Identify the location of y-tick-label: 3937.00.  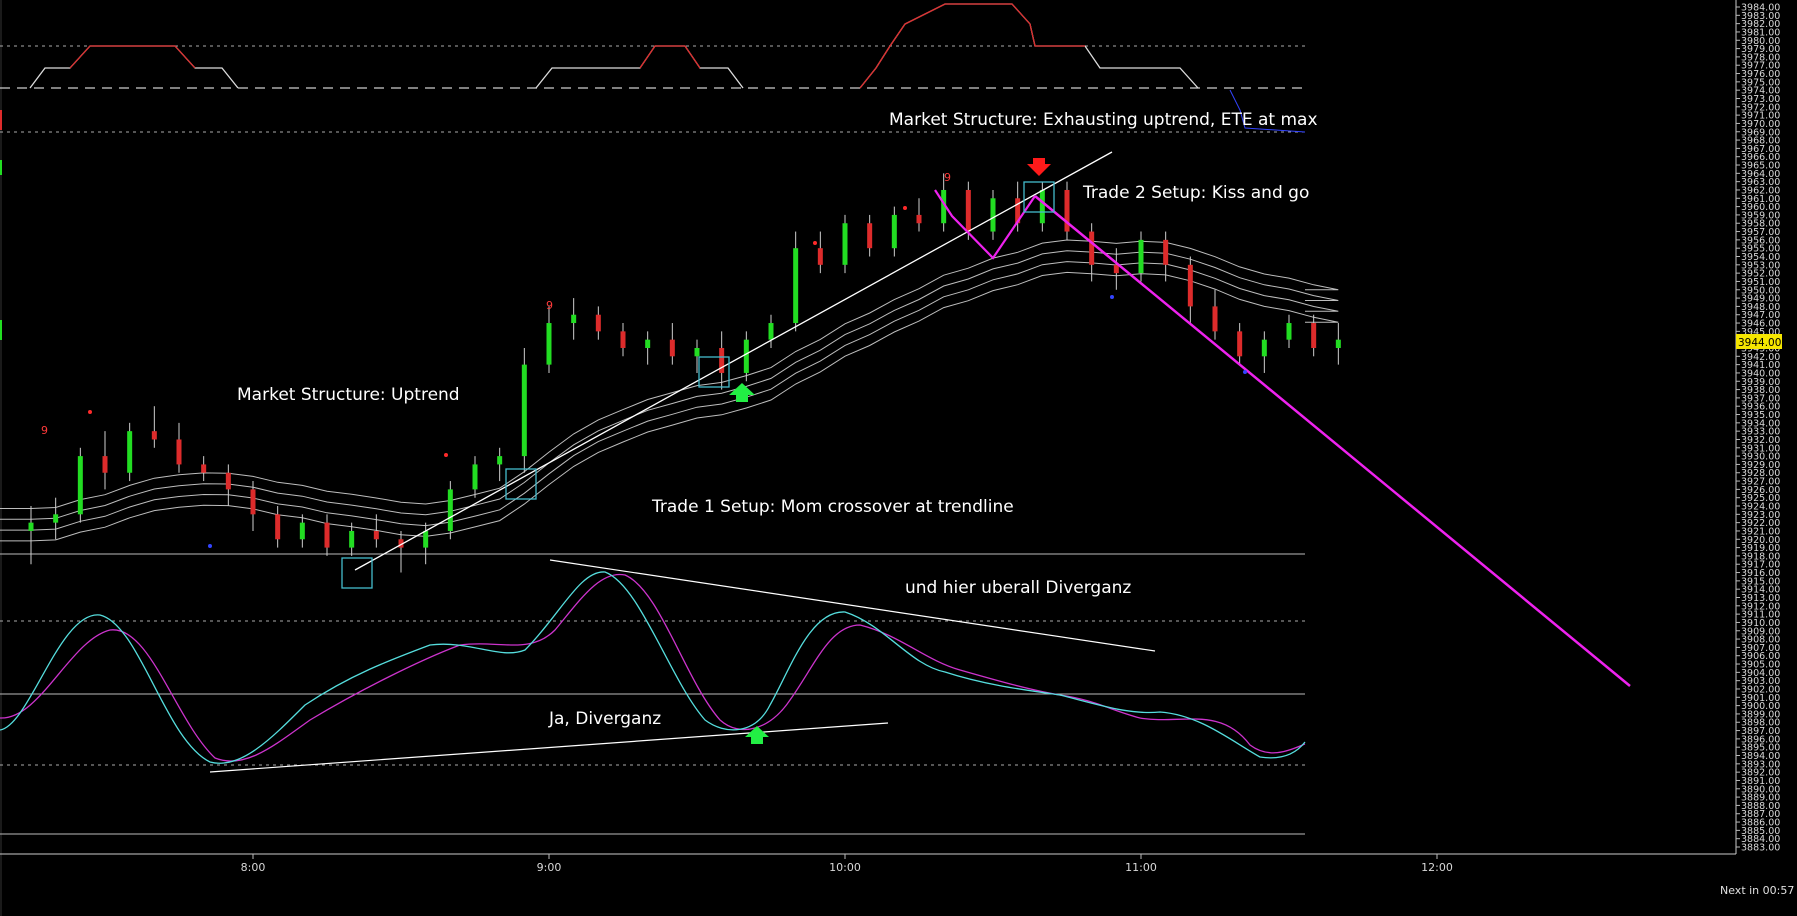
(1760, 398).